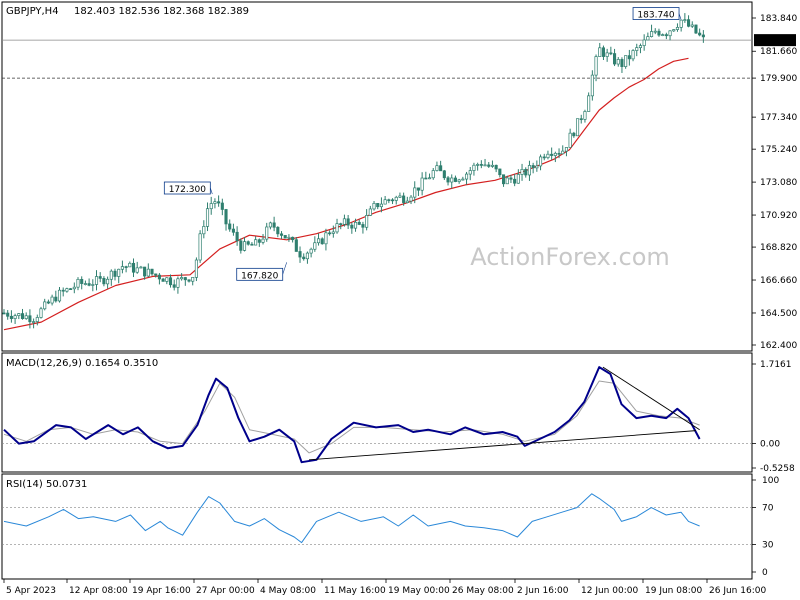 This screenshot has height=600, width=800. Describe the element at coordinates (419, 591) in the screenshot. I see `time-axis-label: 19 May 00:00` at that location.